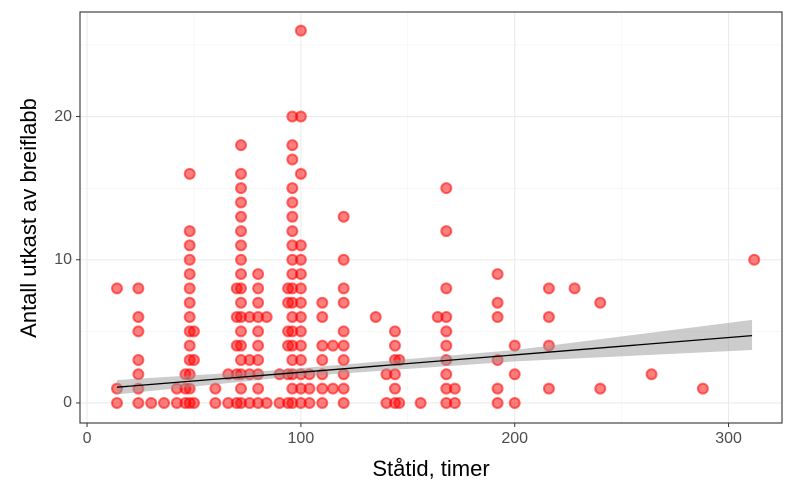 This screenshot has width=800, height=500. I want to click on x-tick-label: 100, so click(301, 438).